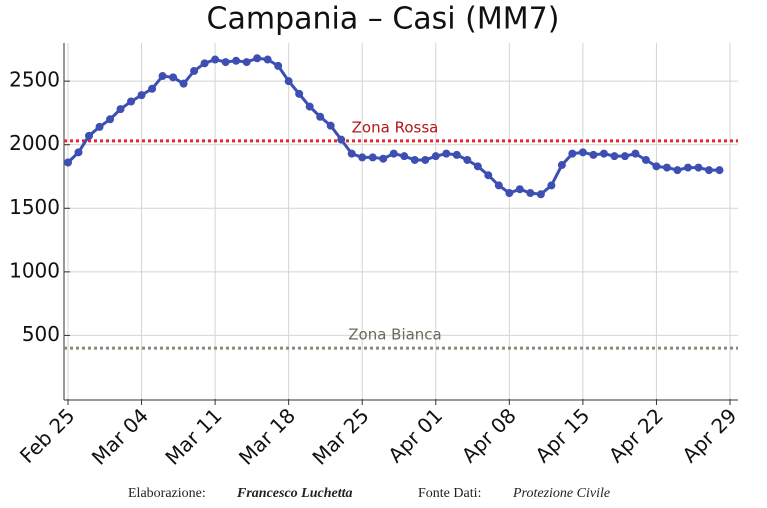 This screenshot has width=767, height=508. I want to click on y-tick-label: 500, so click(41, 334).